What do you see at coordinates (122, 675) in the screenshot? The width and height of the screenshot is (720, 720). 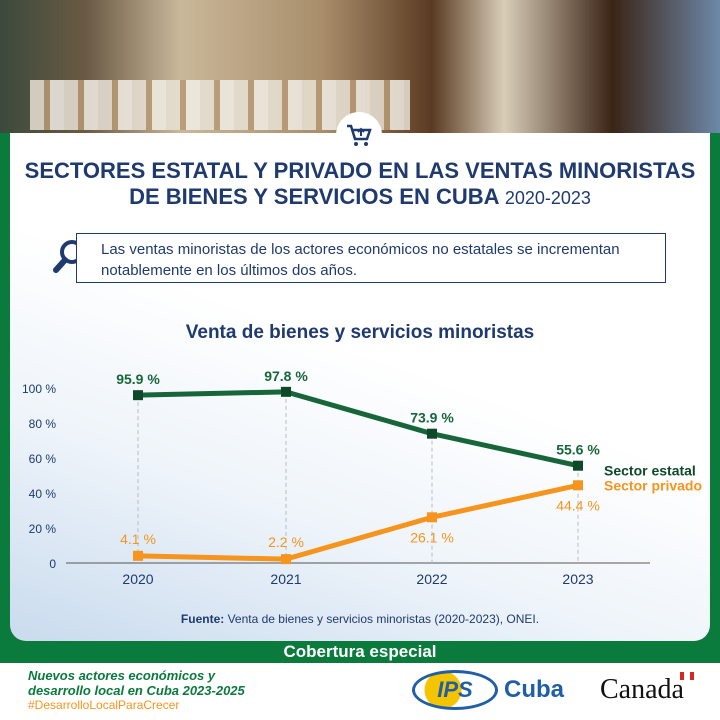 I see `project-line-1: Nuevos actores económicos y` at bounding box center [122, 675].